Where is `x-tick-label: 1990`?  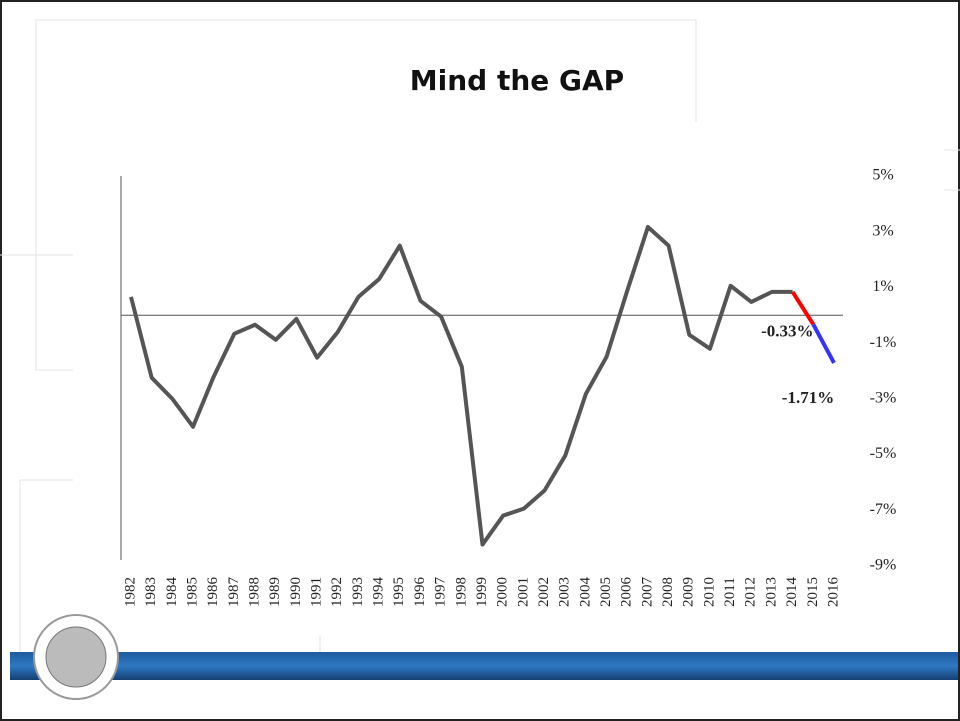 x-tick-label: 1990 is located at coordinates (296, 592).